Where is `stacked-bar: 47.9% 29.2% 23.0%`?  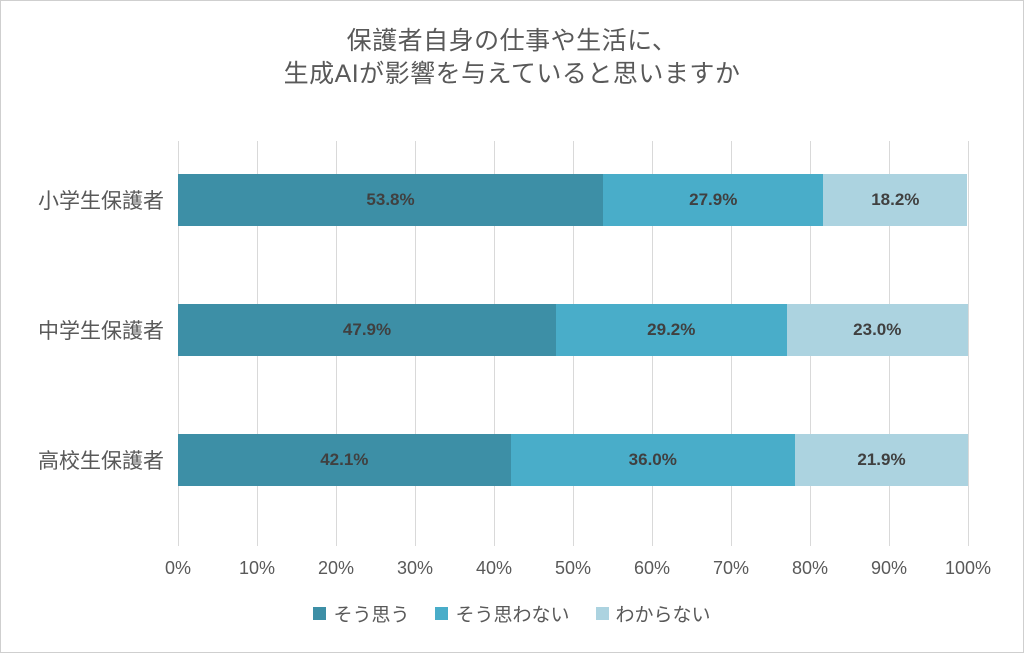
stacked-bar: 47.9% 29.2% 23.0% is located at coordinates (573, 330).